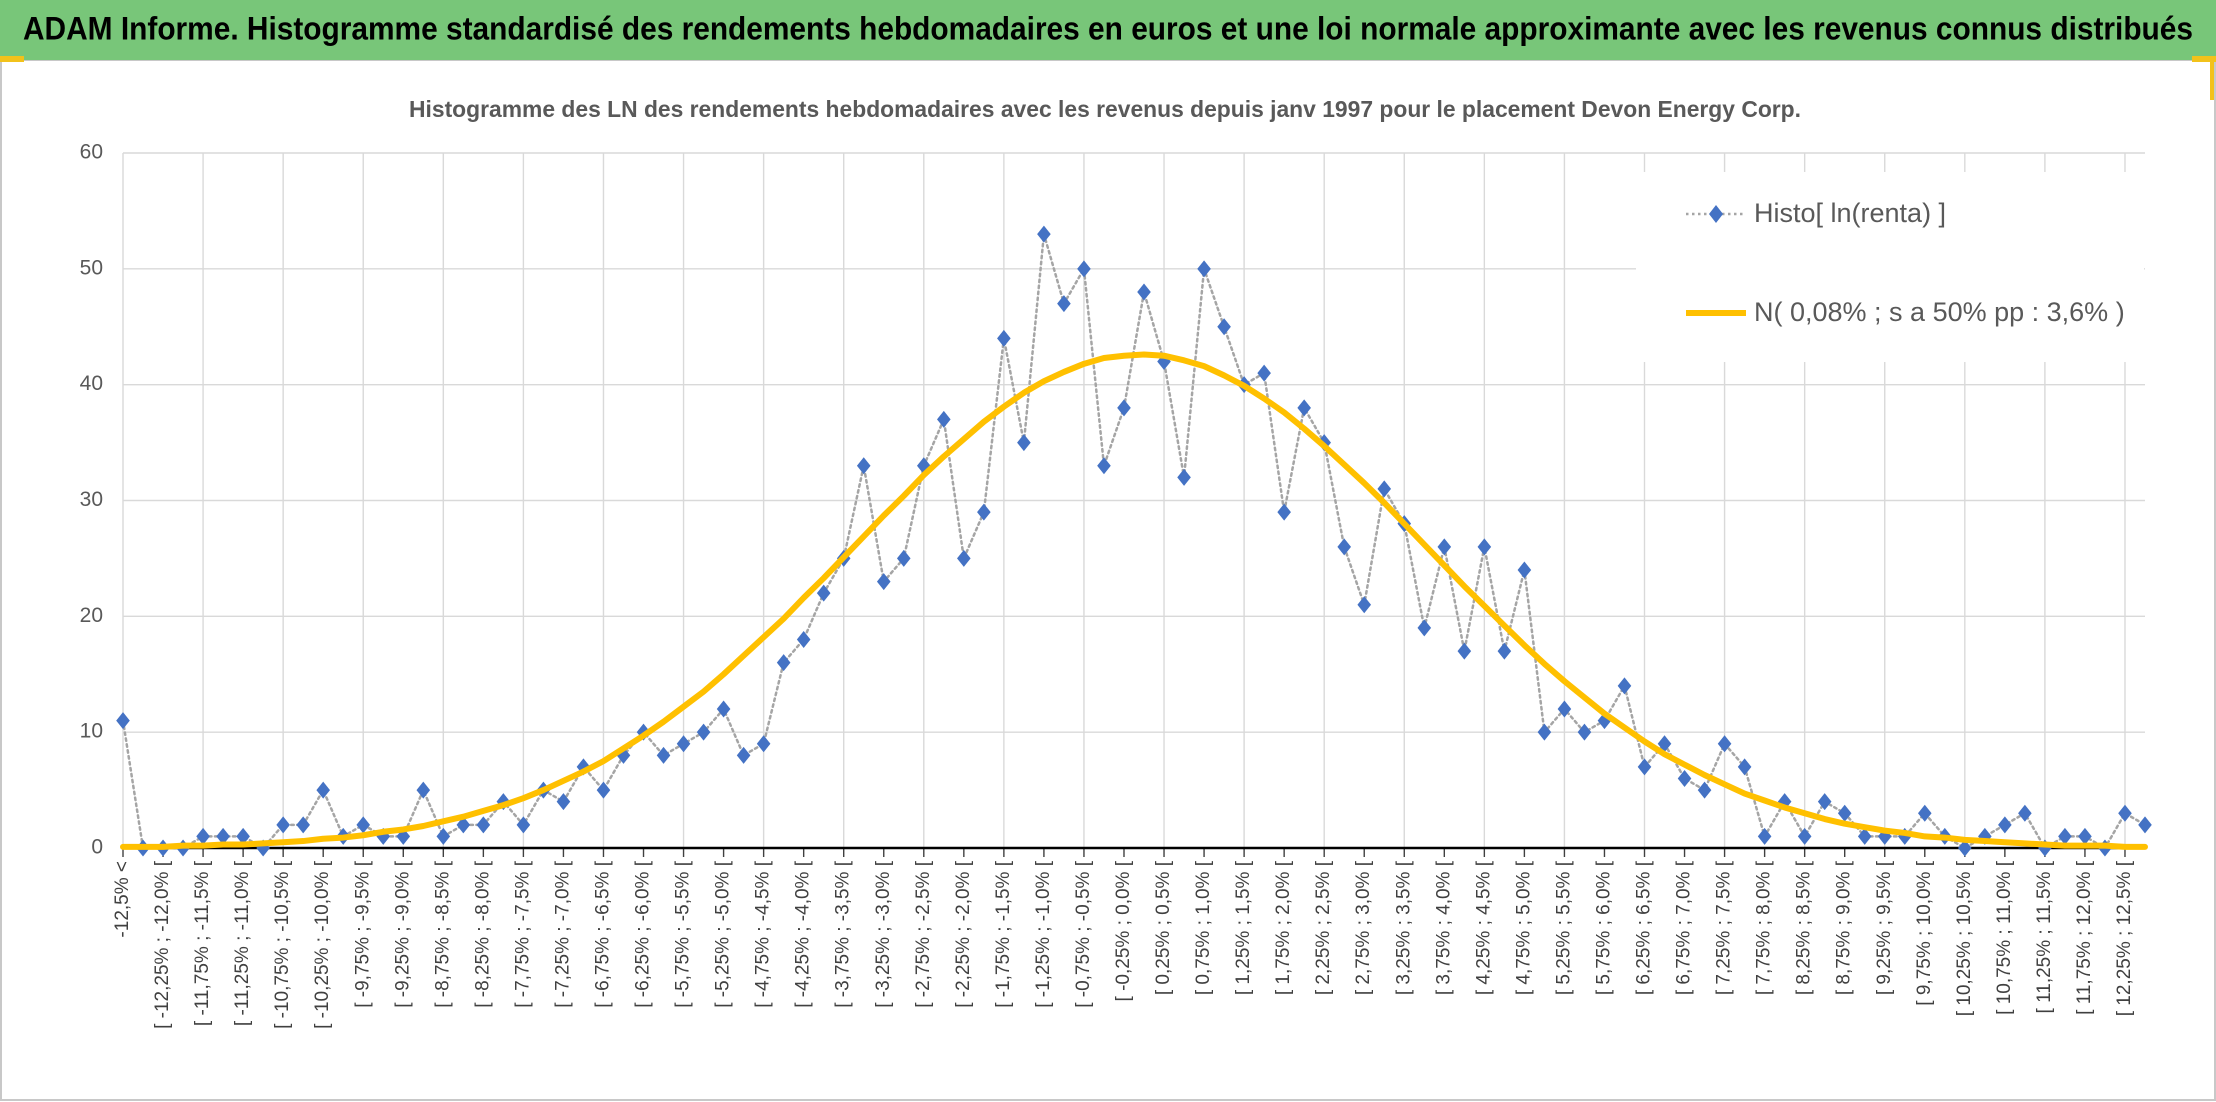 The width and height of the screenshot is (2216, 1102). I want to click on y-tick-label: 50, so click(91, 267).